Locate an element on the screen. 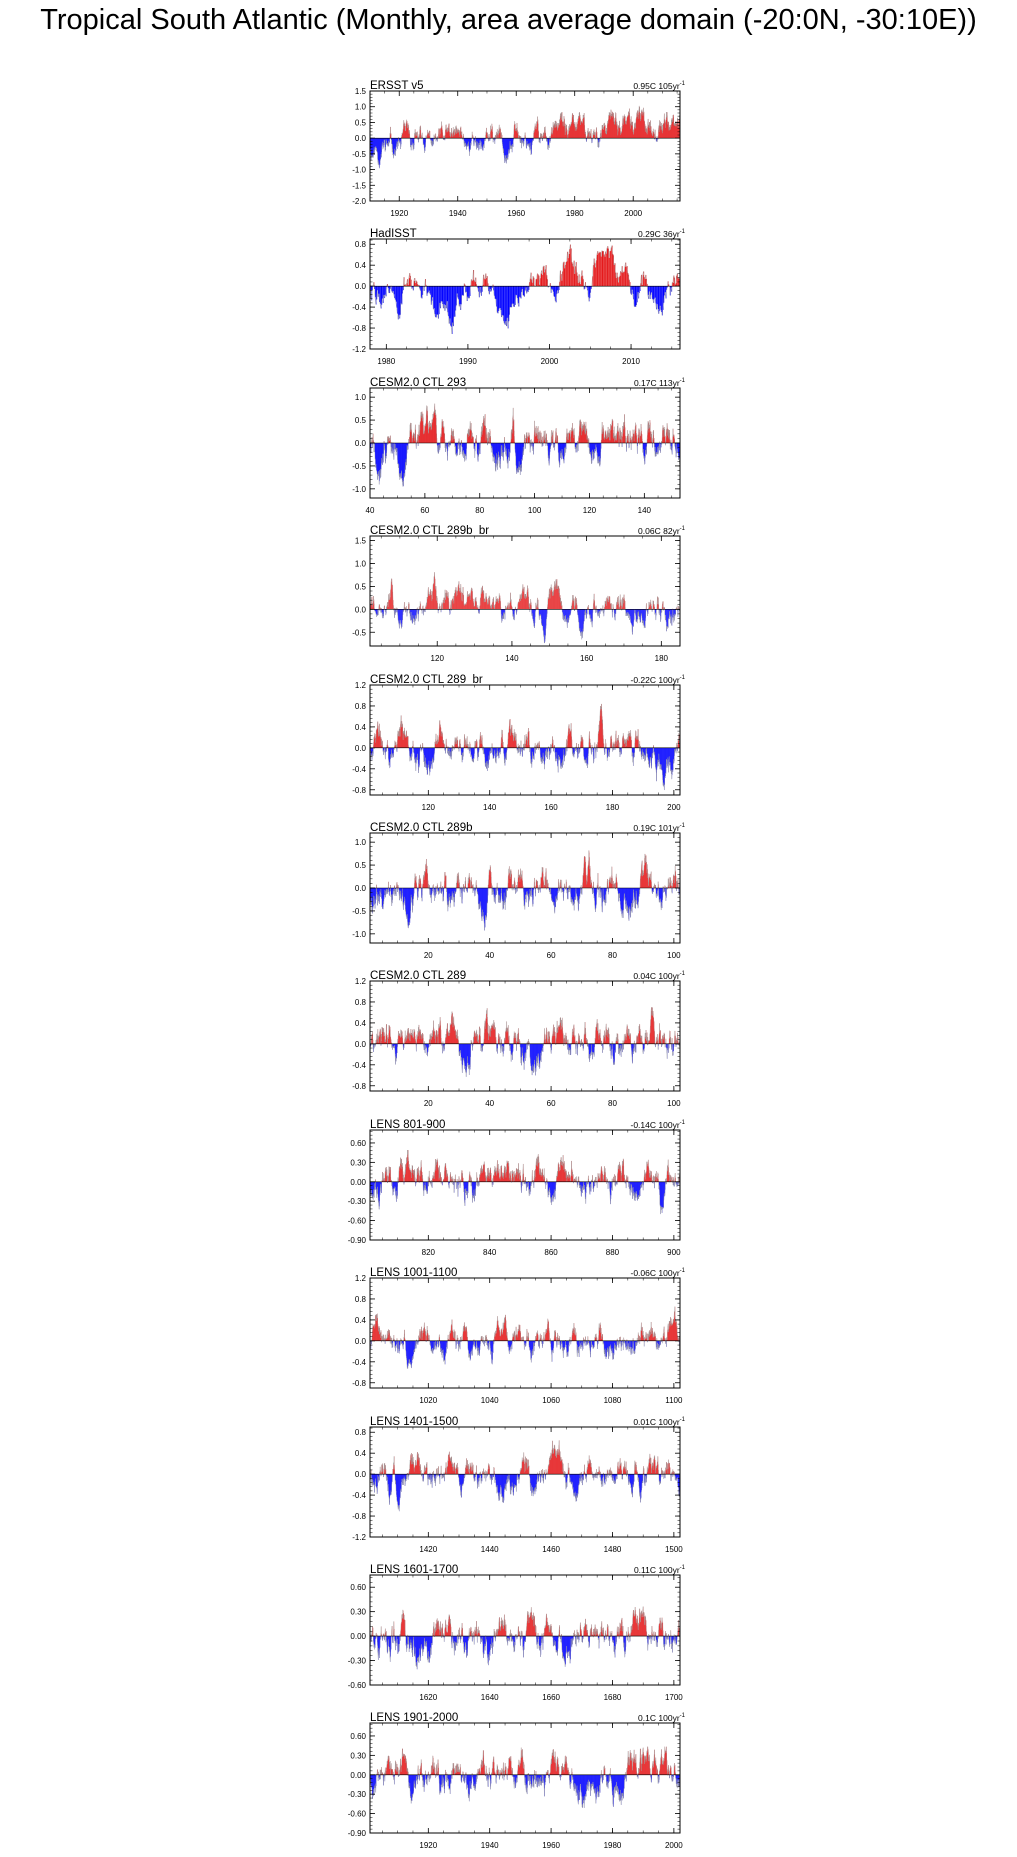 This screenshot has width=1017, height=1857. y-tick-label: 0.0 is located at coordinates (361, 610).